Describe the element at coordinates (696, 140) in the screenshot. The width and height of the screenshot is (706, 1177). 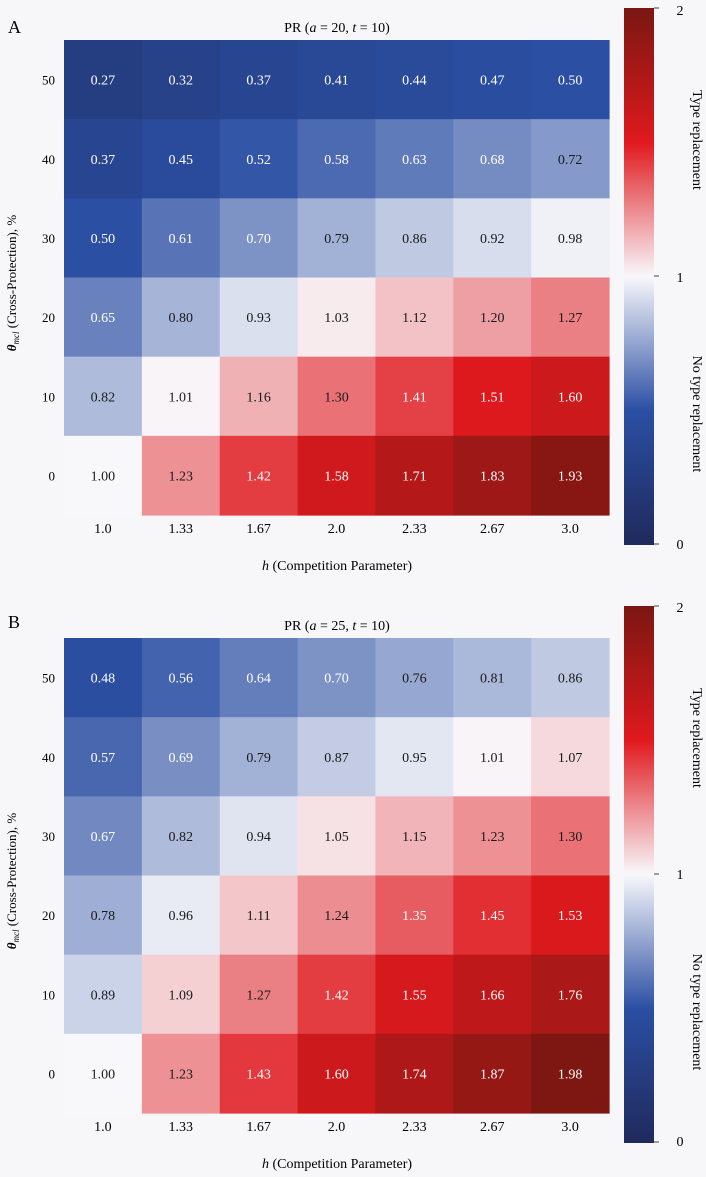
I see `colorbar-upper-text: Type replacement` at that location.